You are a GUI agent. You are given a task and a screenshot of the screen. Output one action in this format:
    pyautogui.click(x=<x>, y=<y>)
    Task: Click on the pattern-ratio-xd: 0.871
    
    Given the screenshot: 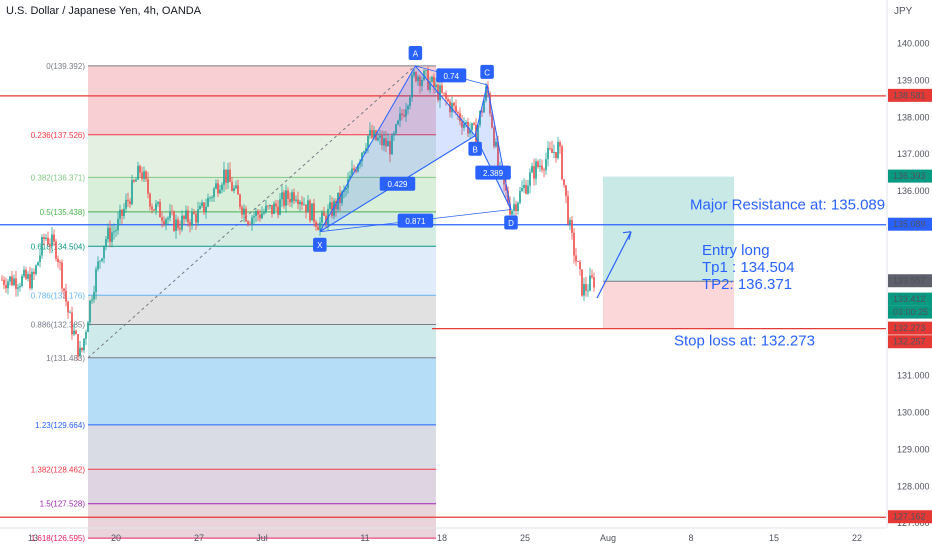 What is the action you would take?
    pyautogui.click(x=415, y=221)
    